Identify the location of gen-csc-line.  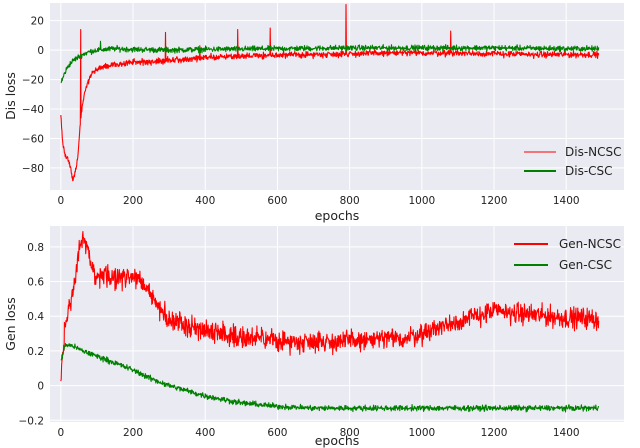
(330, 377).